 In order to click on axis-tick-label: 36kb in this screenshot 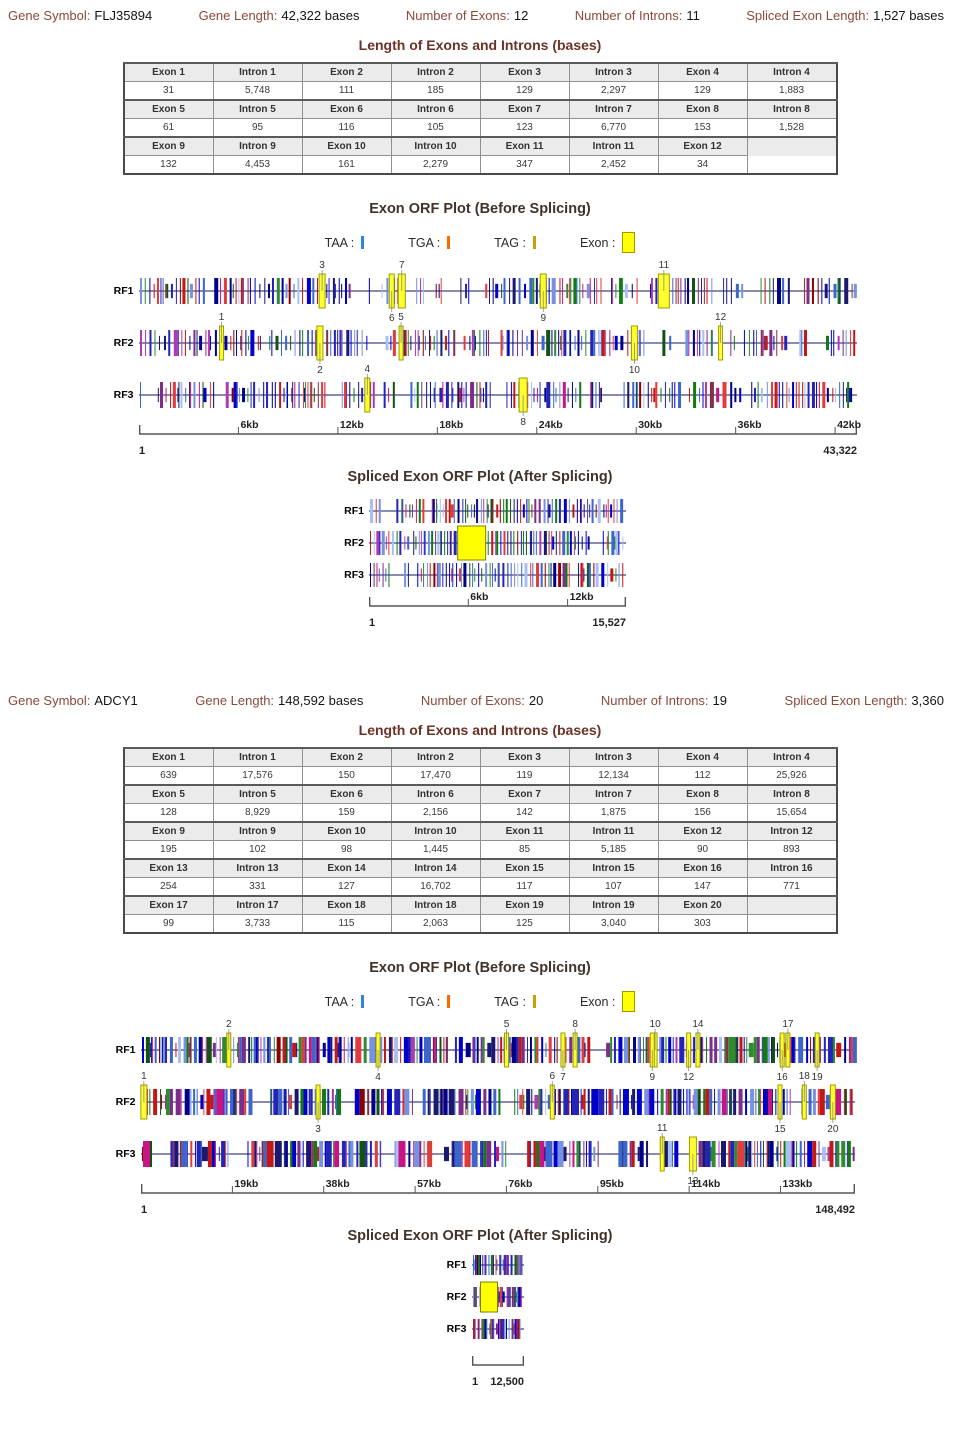, I will do `click(749, 425)`.